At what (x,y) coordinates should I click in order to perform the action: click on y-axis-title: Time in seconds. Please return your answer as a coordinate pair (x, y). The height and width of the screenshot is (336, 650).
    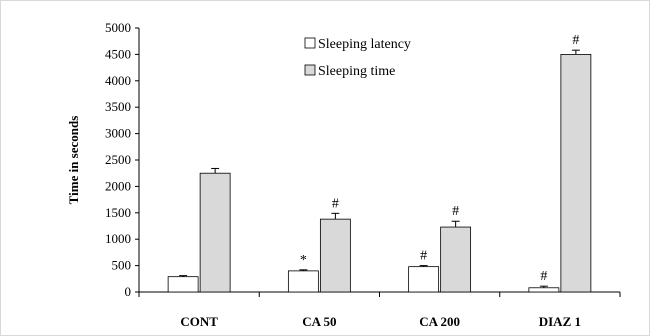
    Looking at the image, I should click on (73, 160).